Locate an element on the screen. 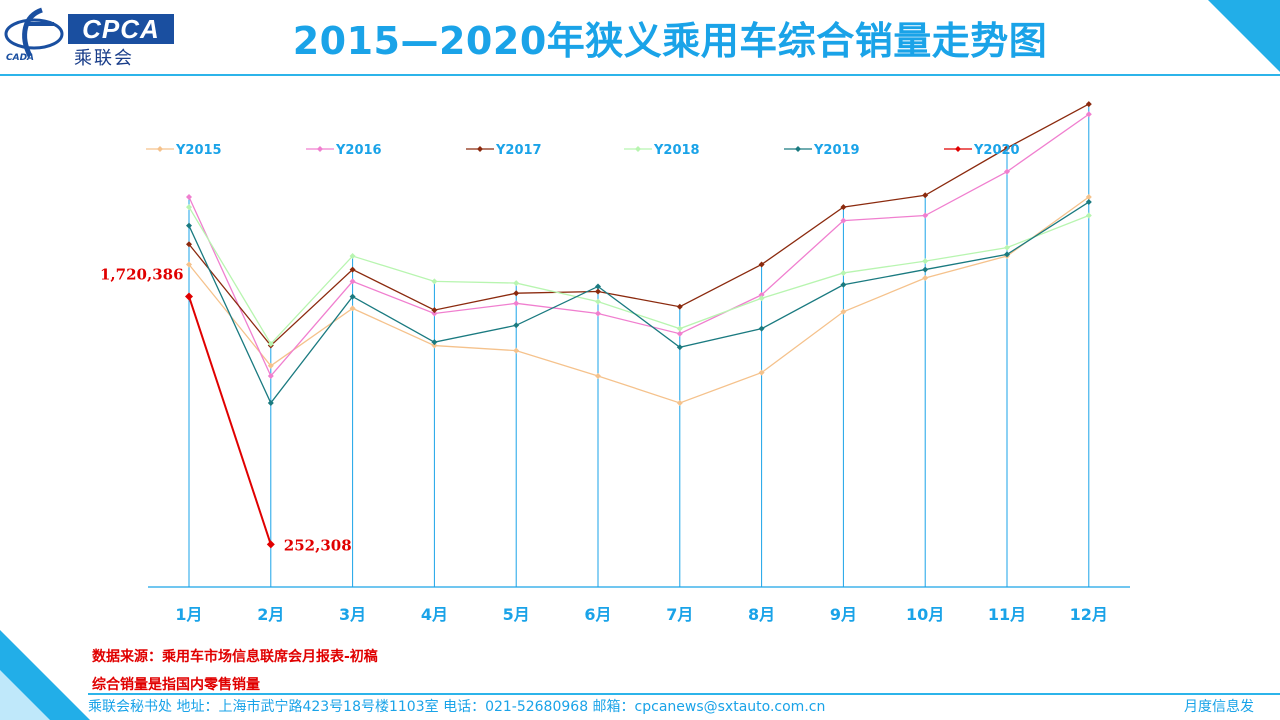 The width and height of the screenshot is (1280, 720). legend-marker-y2019 is located at coordinates (798, 149).